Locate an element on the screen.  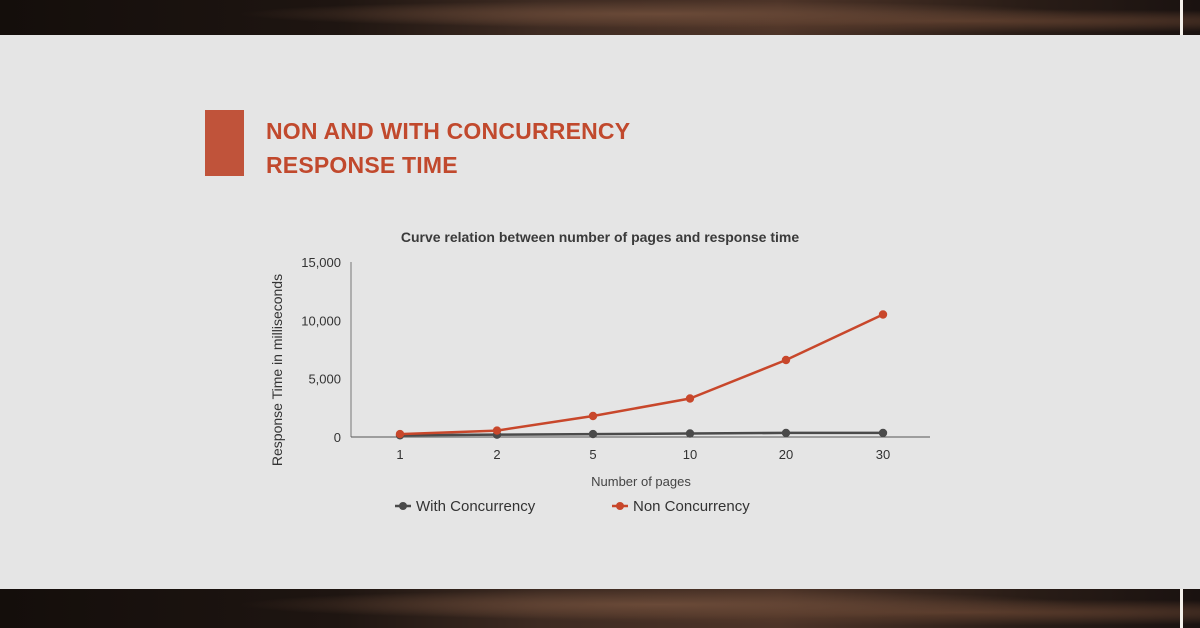
y-tick-label: 0 is located at coordinates (337, 437).